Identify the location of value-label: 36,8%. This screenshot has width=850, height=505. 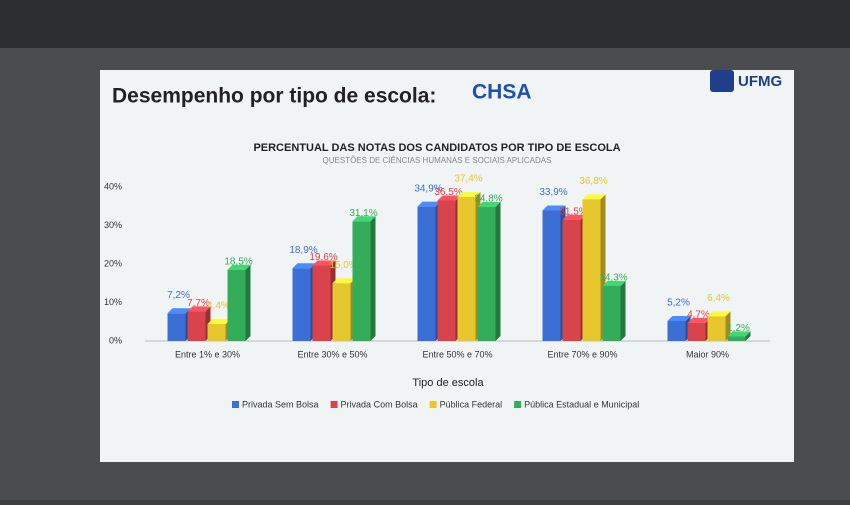
(593, 181).